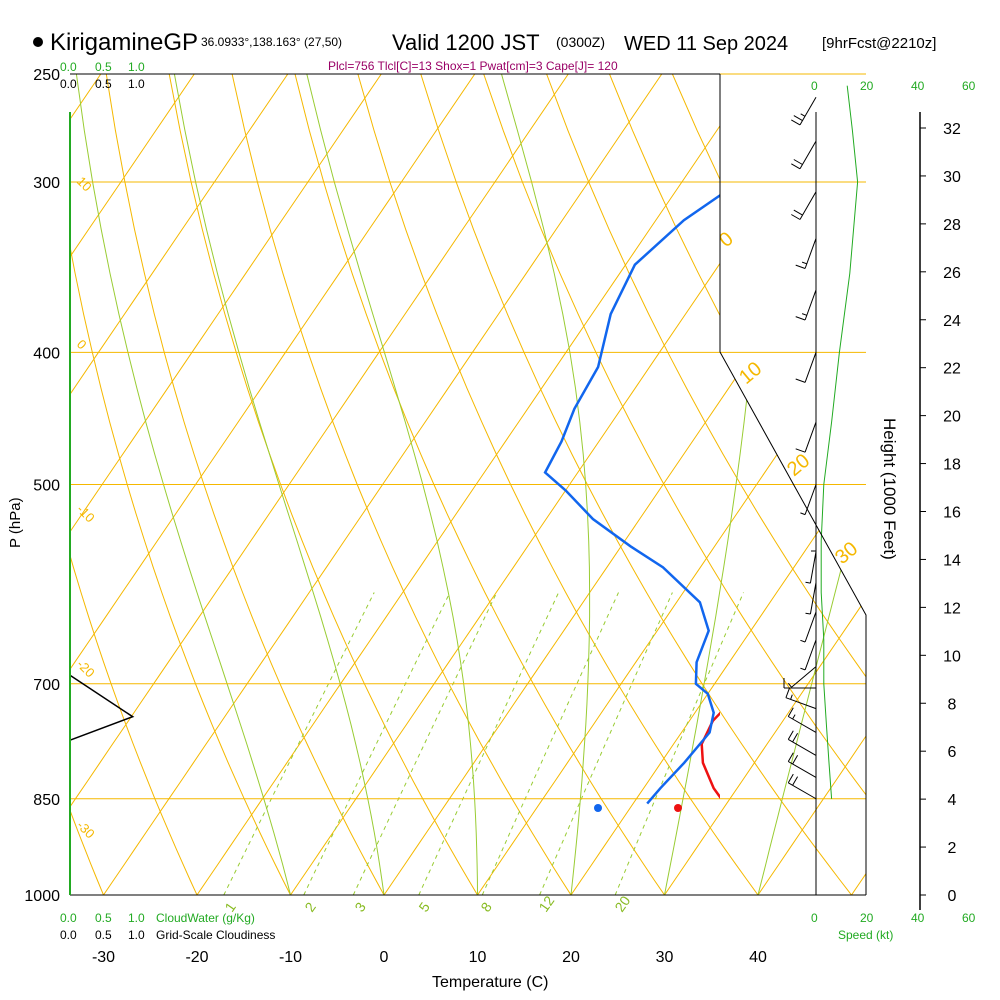  What do you see at coordinates (952, 225) in the screenshot?
I see `height-tick-label: 28` at bounding box center [952, 225].